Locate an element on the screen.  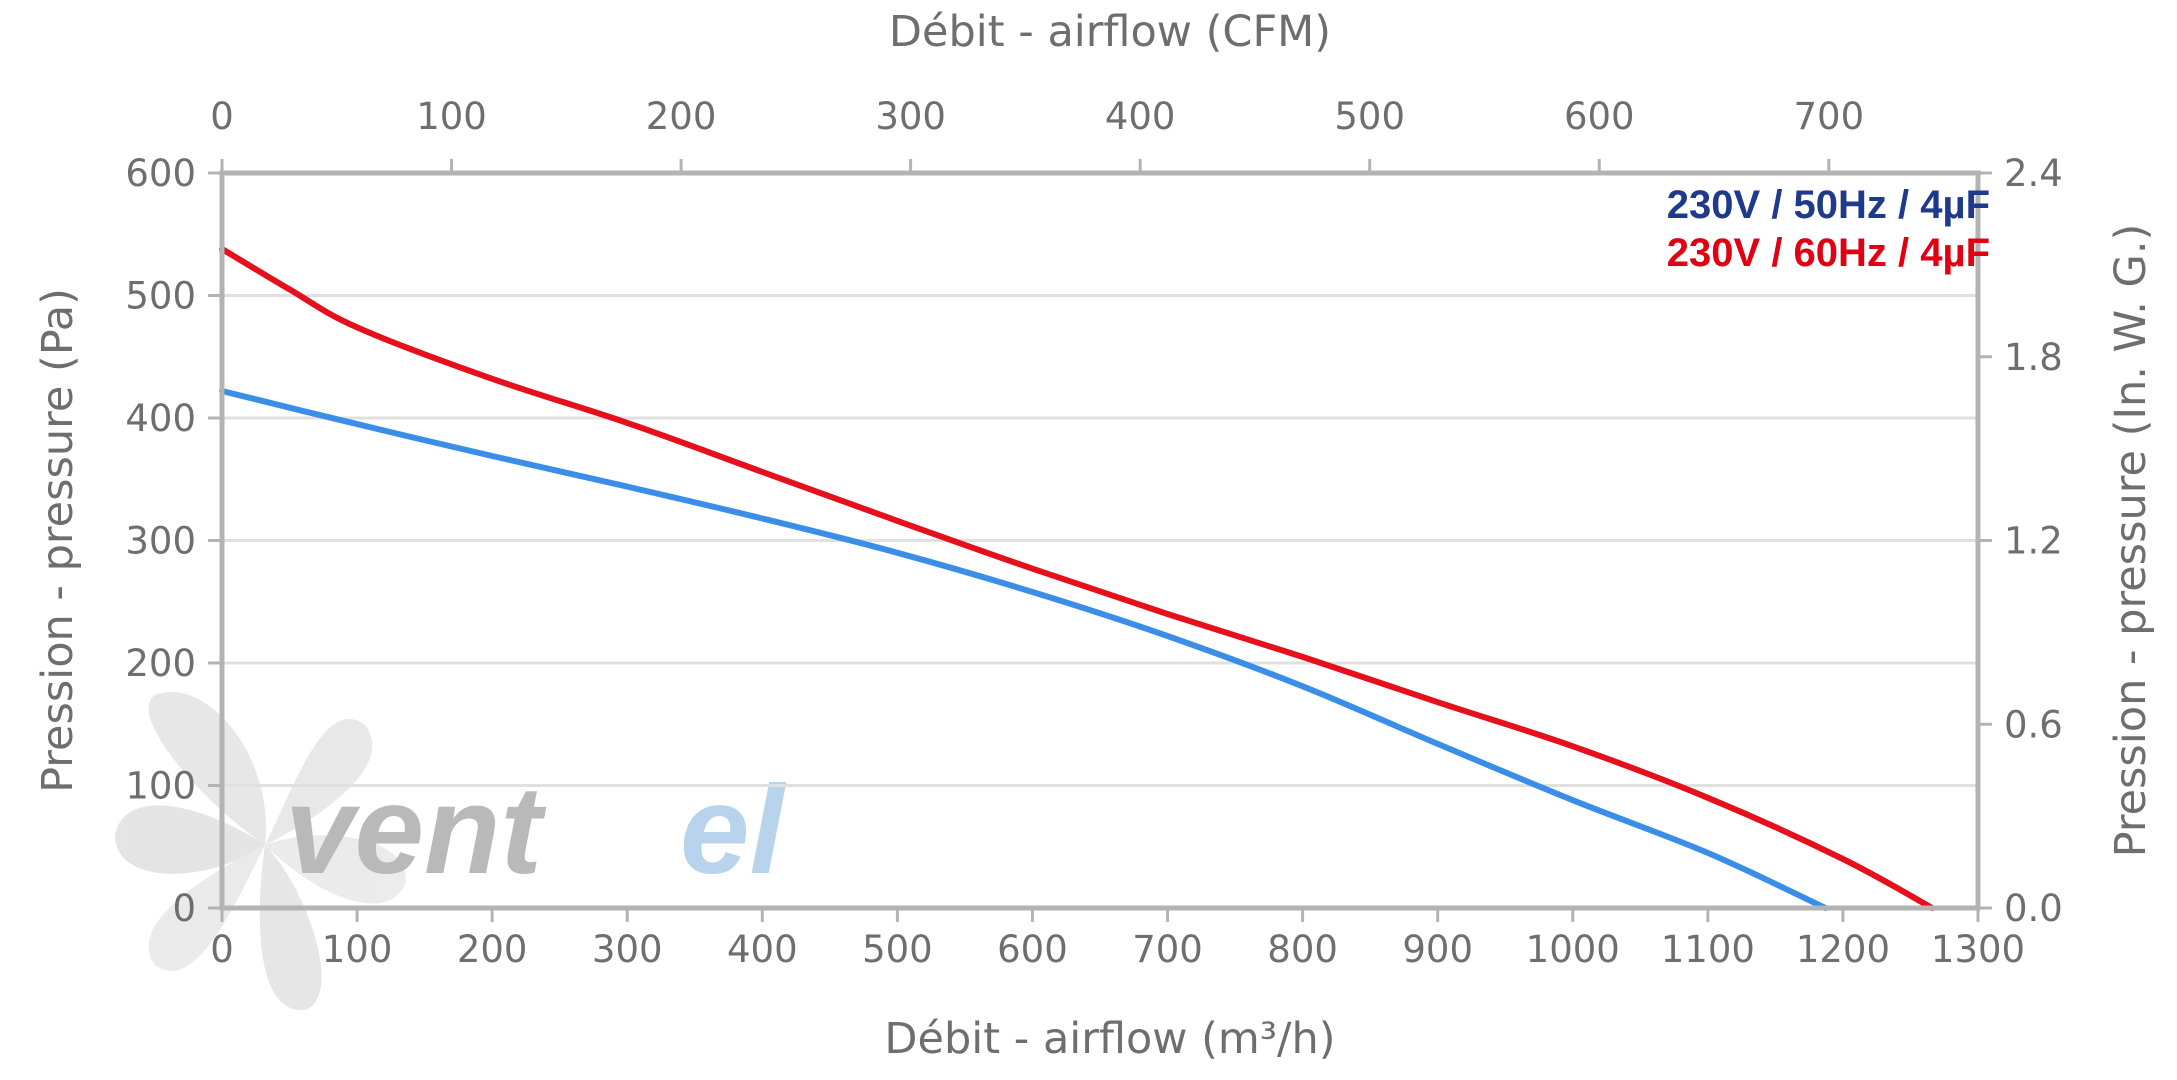
y-left-tick-label: 600 is located at coordinates (160, 173).